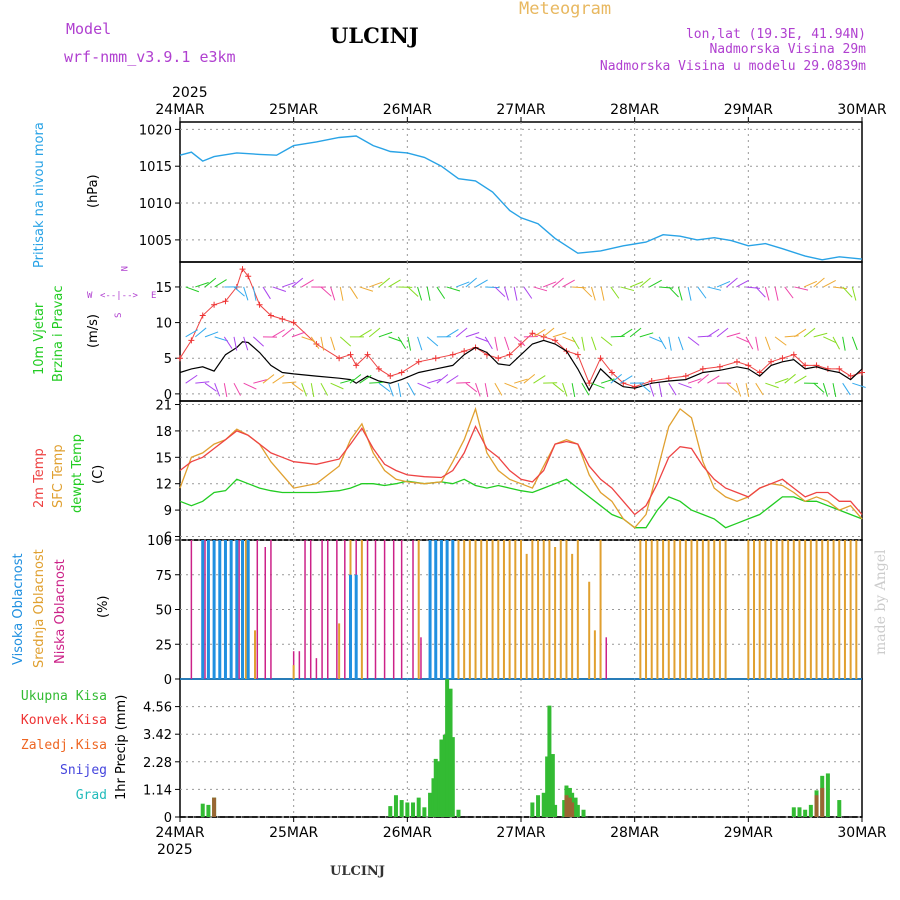 The image size is (900, 900). What do you see at coordinates (776, 34) in the screenshot?
I see `location-label: lon,lat (19.3E, 41.94N)` at bounding box center [776, 34].